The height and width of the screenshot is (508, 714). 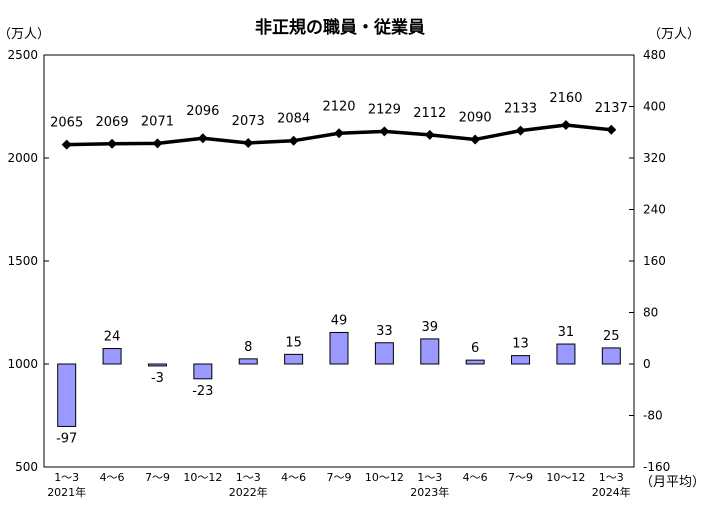 What do you see at coordinates (654, 210) in the screenshot?
I see `right-tick-label: 240` at bounding box center [654, 210].